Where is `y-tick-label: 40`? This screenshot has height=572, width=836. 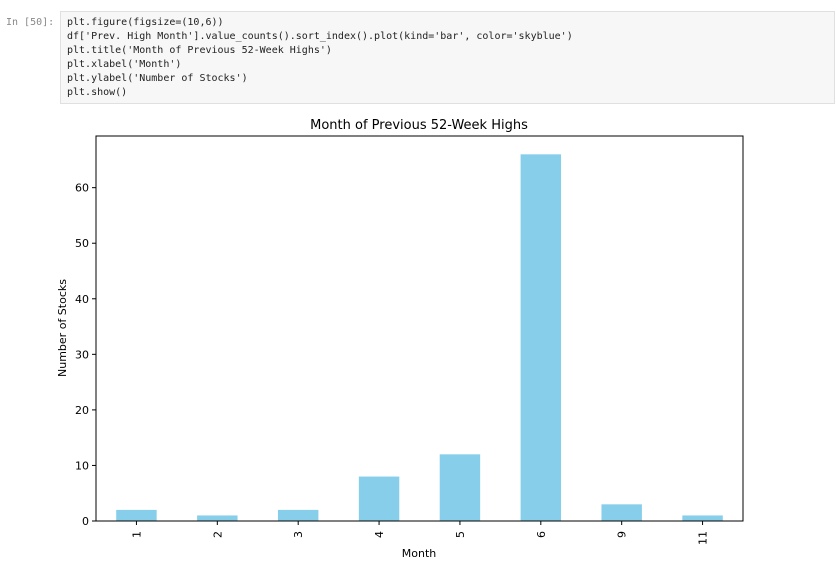 y-tick-label: 40 is located at coordinates (82, 299).